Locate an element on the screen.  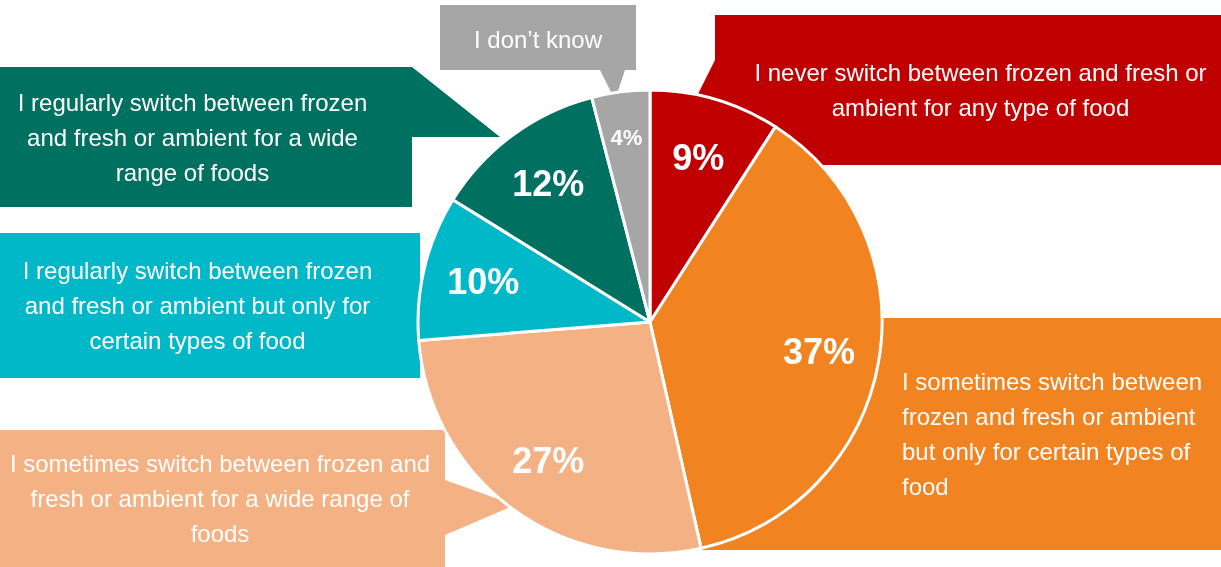
slice-label: I sometimes switch between frozen and fresh or ambient but only for certain types of food is located at coordinates (1053, 434).